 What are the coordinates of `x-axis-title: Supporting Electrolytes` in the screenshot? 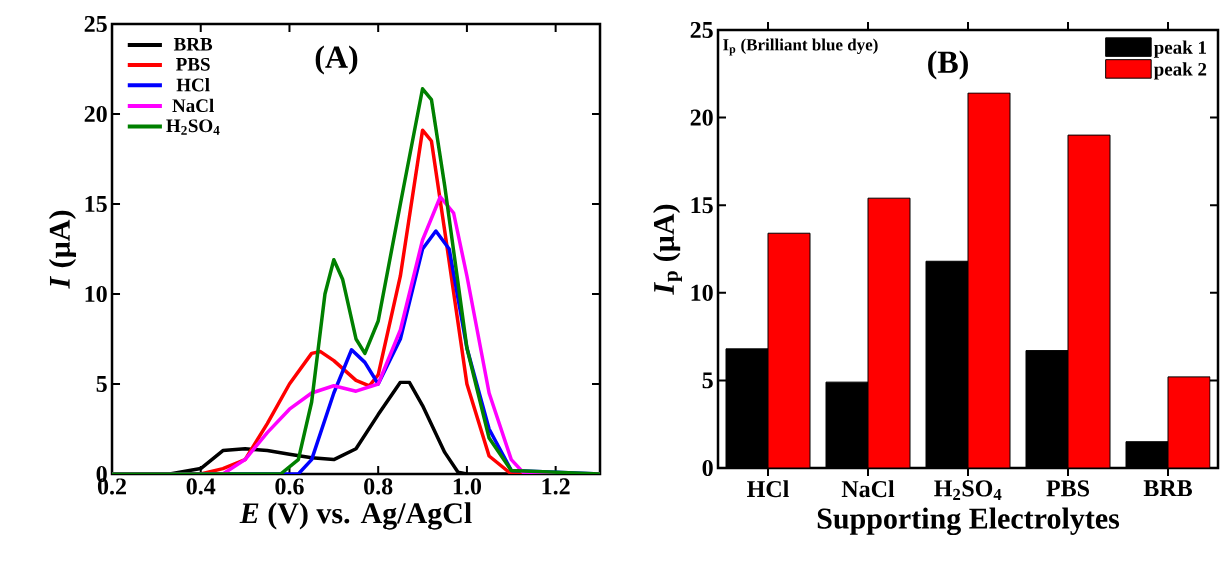 It's located at (968, 521).